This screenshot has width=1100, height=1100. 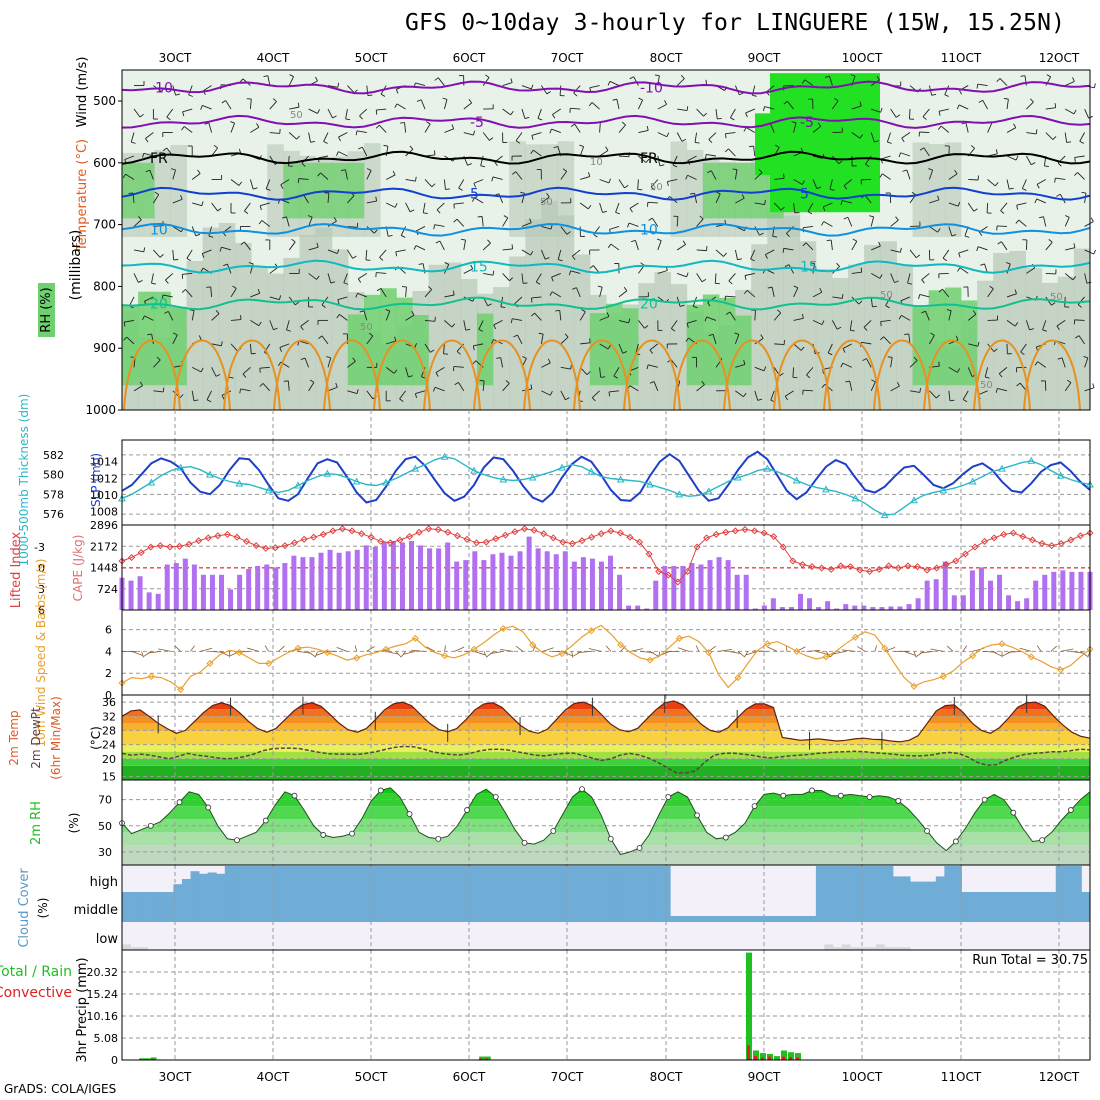 What do you see at coordinates (606, 486) in the screenshot?
I see `thickness-line` at bounding box center [606, 486].